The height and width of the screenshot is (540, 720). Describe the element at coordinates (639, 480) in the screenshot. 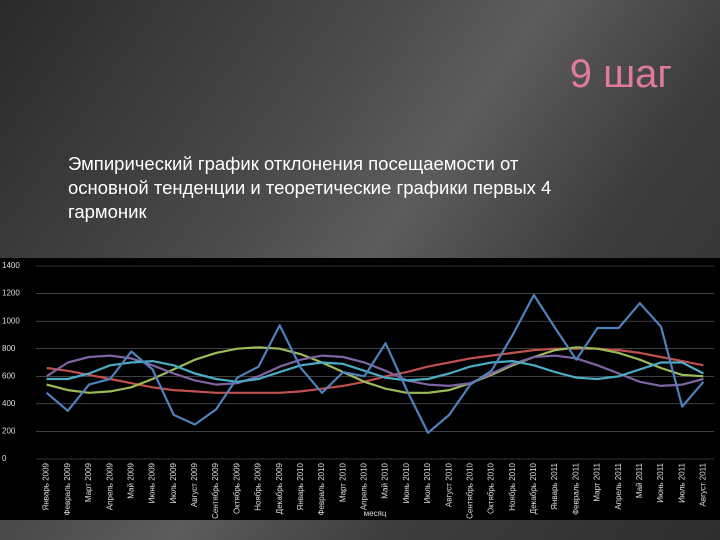

I see `x-tick-label: Май 2011` at that location.